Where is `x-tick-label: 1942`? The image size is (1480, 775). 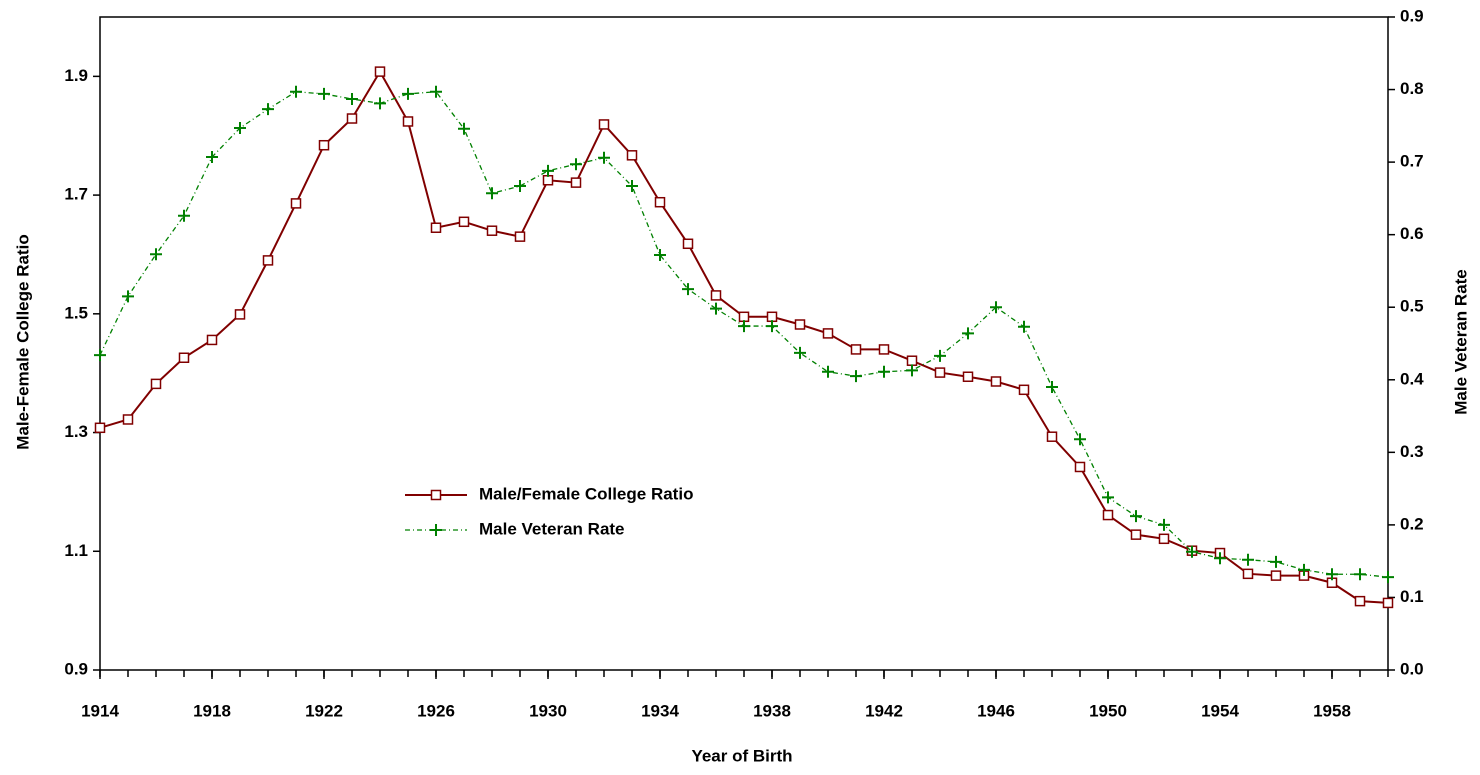 x-tick-label: 1942 is located at coordinates (884, 710).